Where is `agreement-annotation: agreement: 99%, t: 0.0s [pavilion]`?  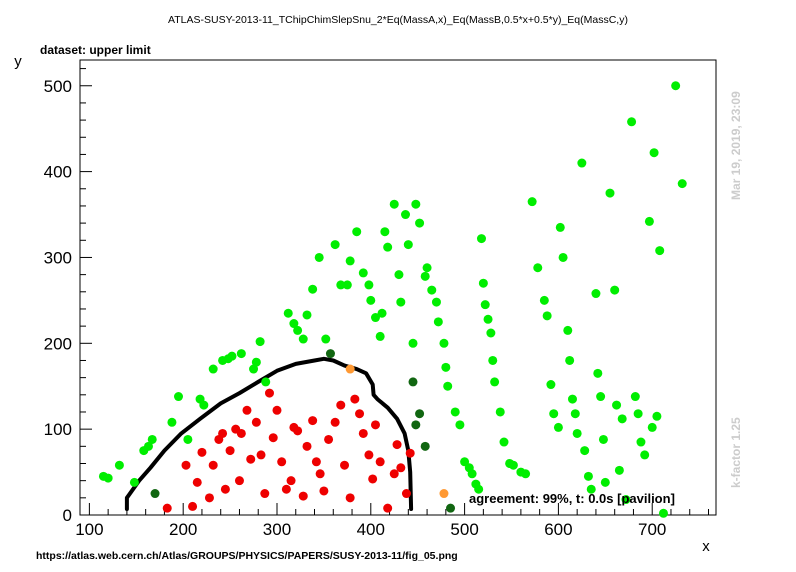 agreement-annotation: agreement: 99%, t: 0.0s [pavilion] is located at coordinates (572, 498).